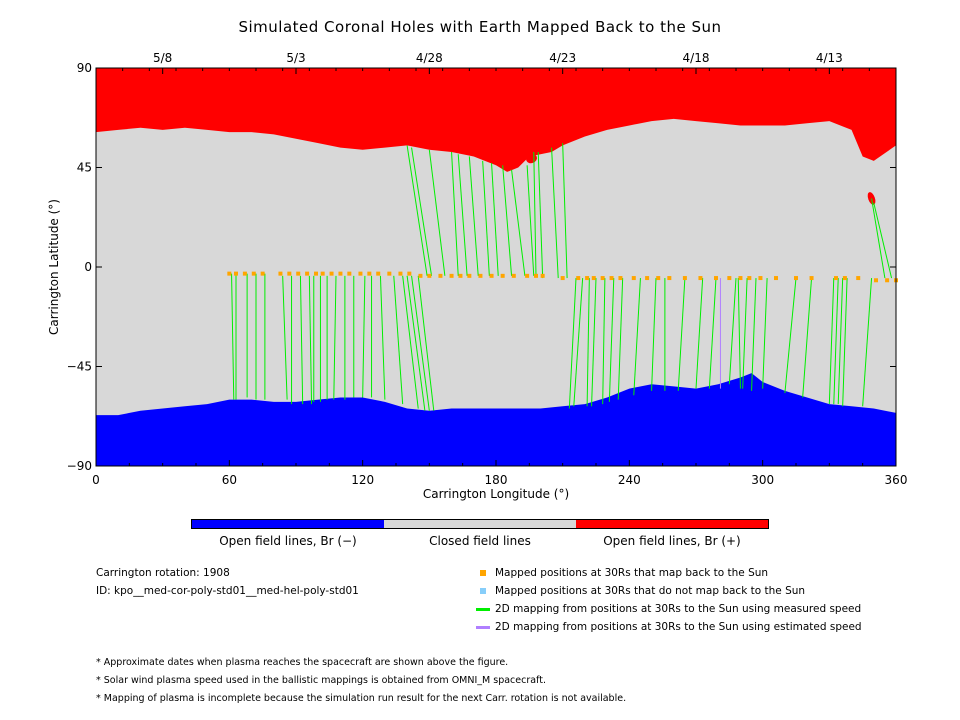  I want to click on x-axis-label: Carrington Longitude (°), so click(496, 494).